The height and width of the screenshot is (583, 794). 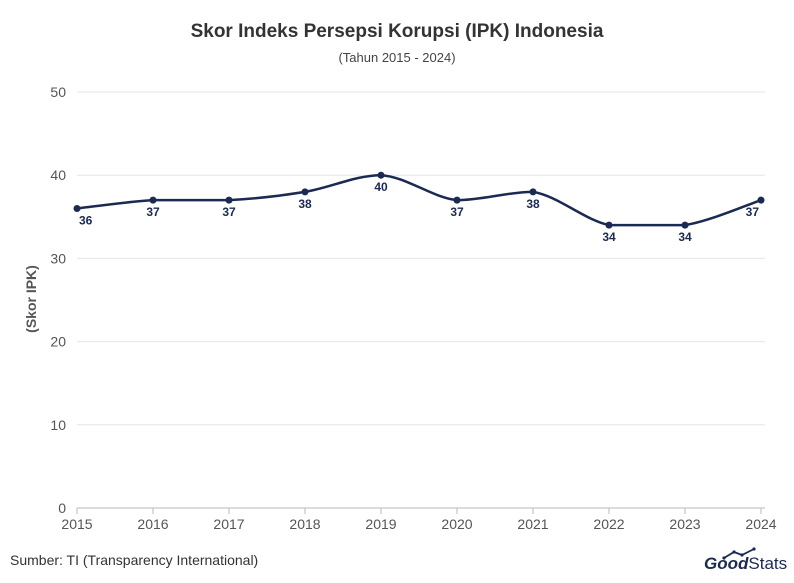 I want to click on x-tick-label: 2024, so click(x=760, y=524).